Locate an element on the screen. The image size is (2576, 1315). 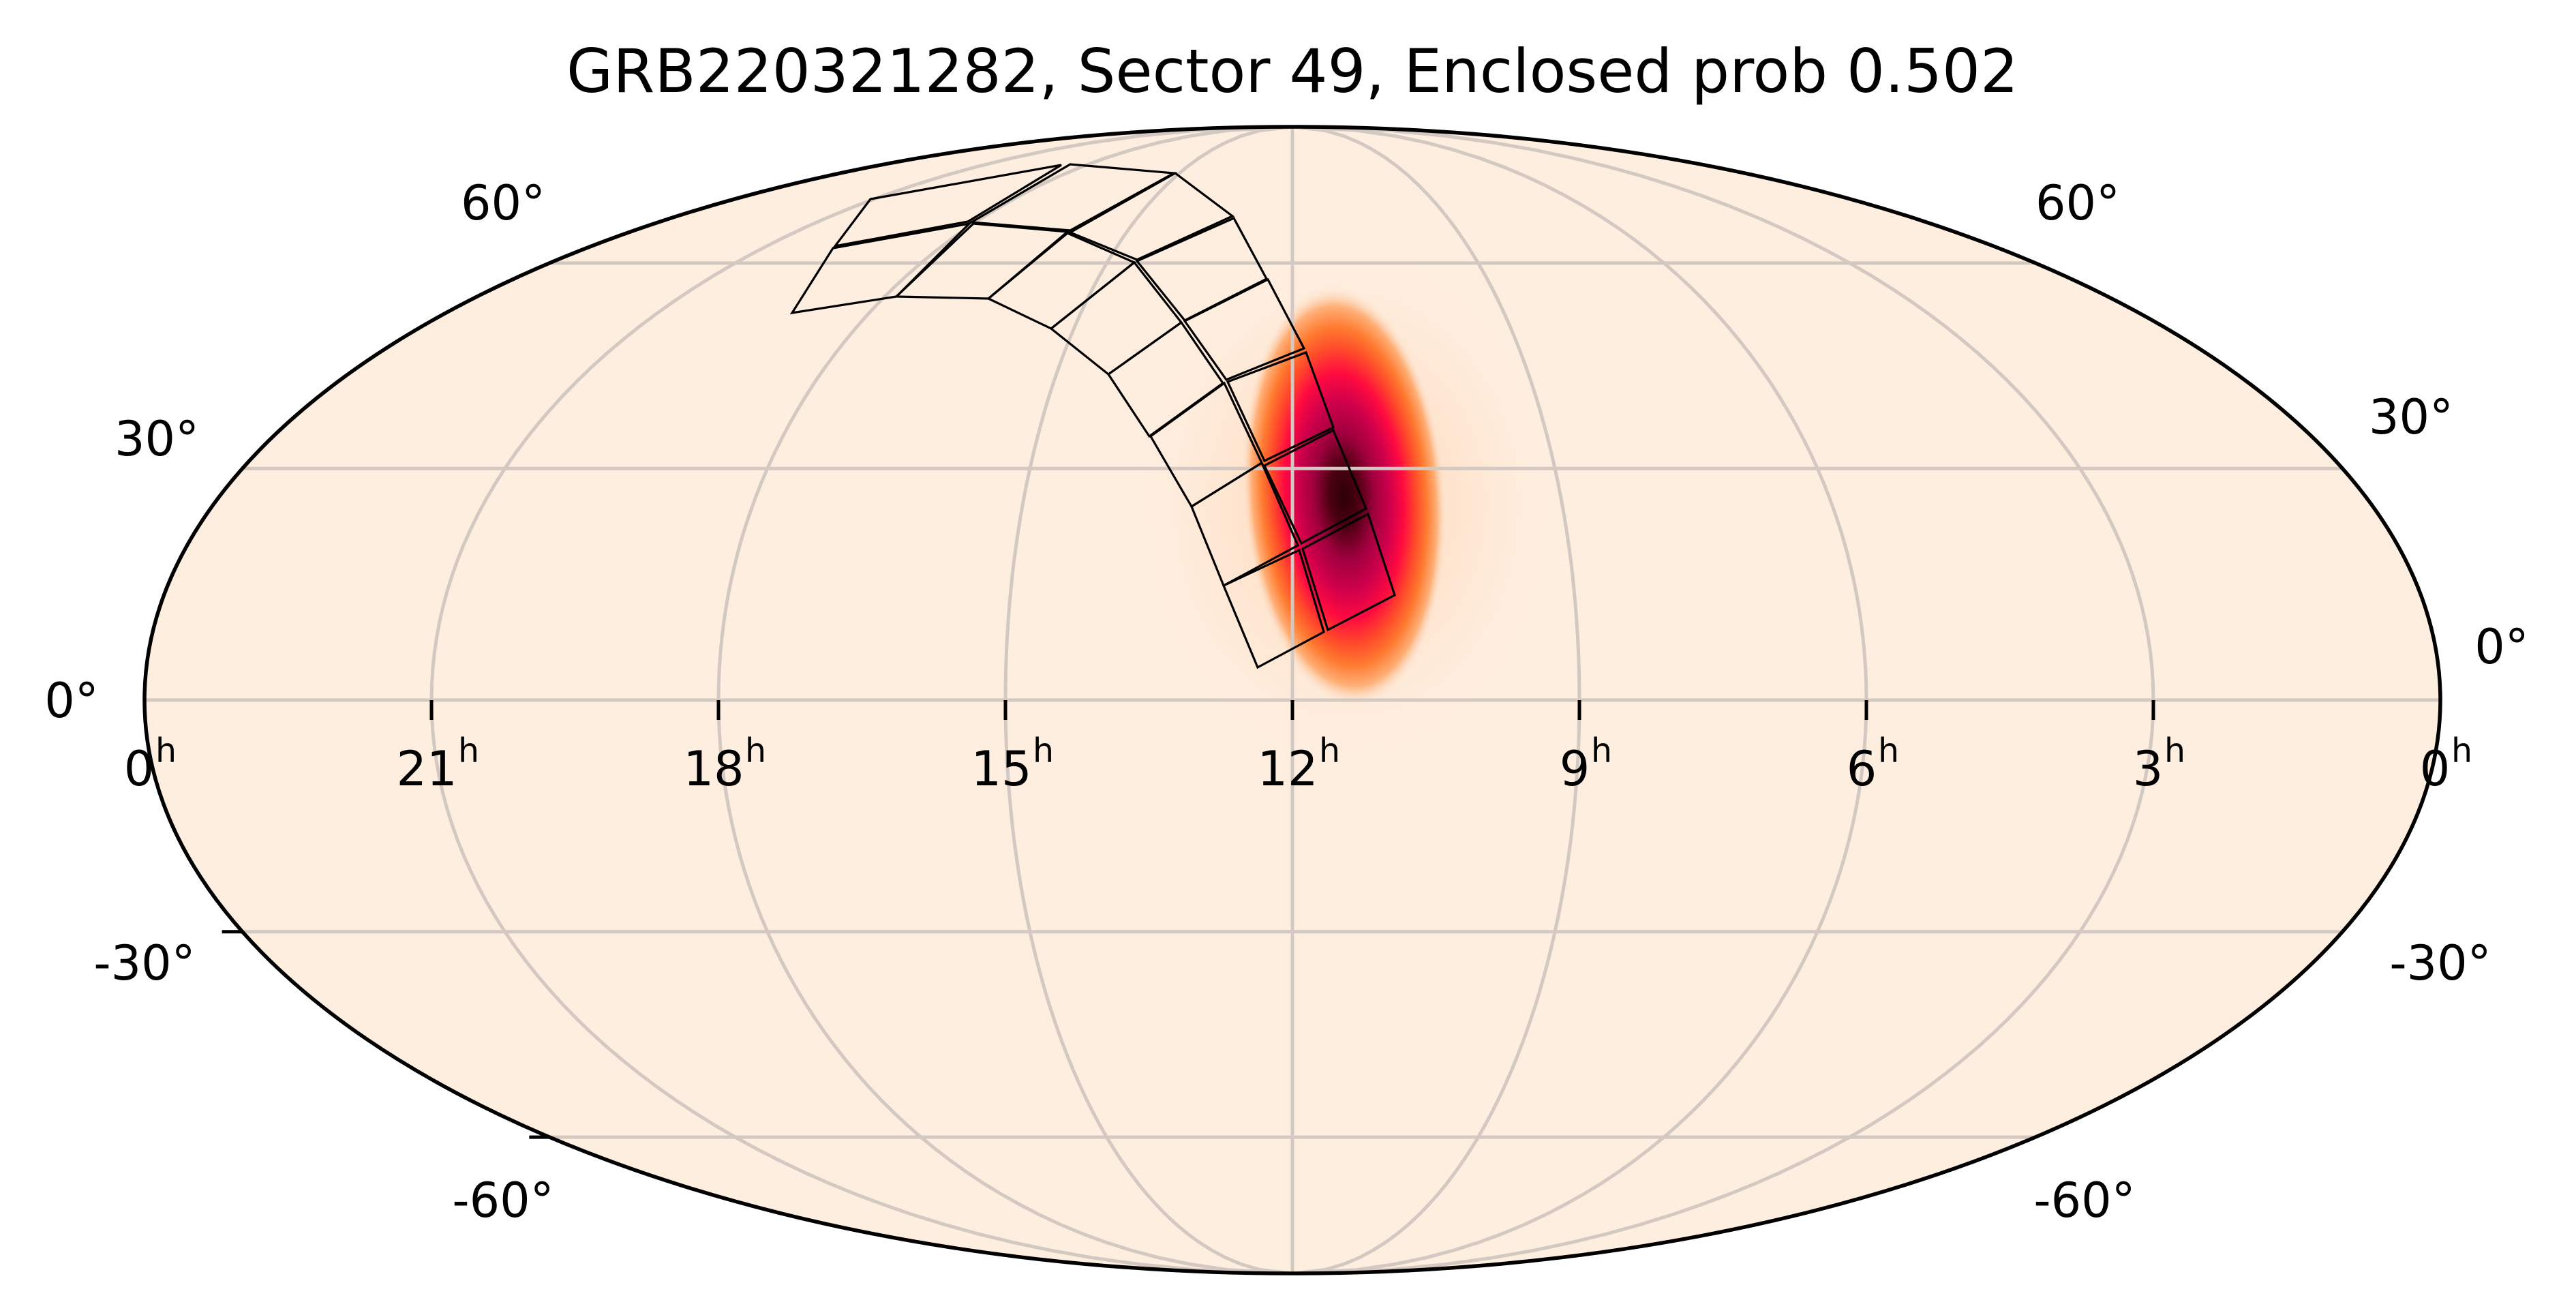
dec-tick-label-right: -30° is located at coordinates (2440, 963).